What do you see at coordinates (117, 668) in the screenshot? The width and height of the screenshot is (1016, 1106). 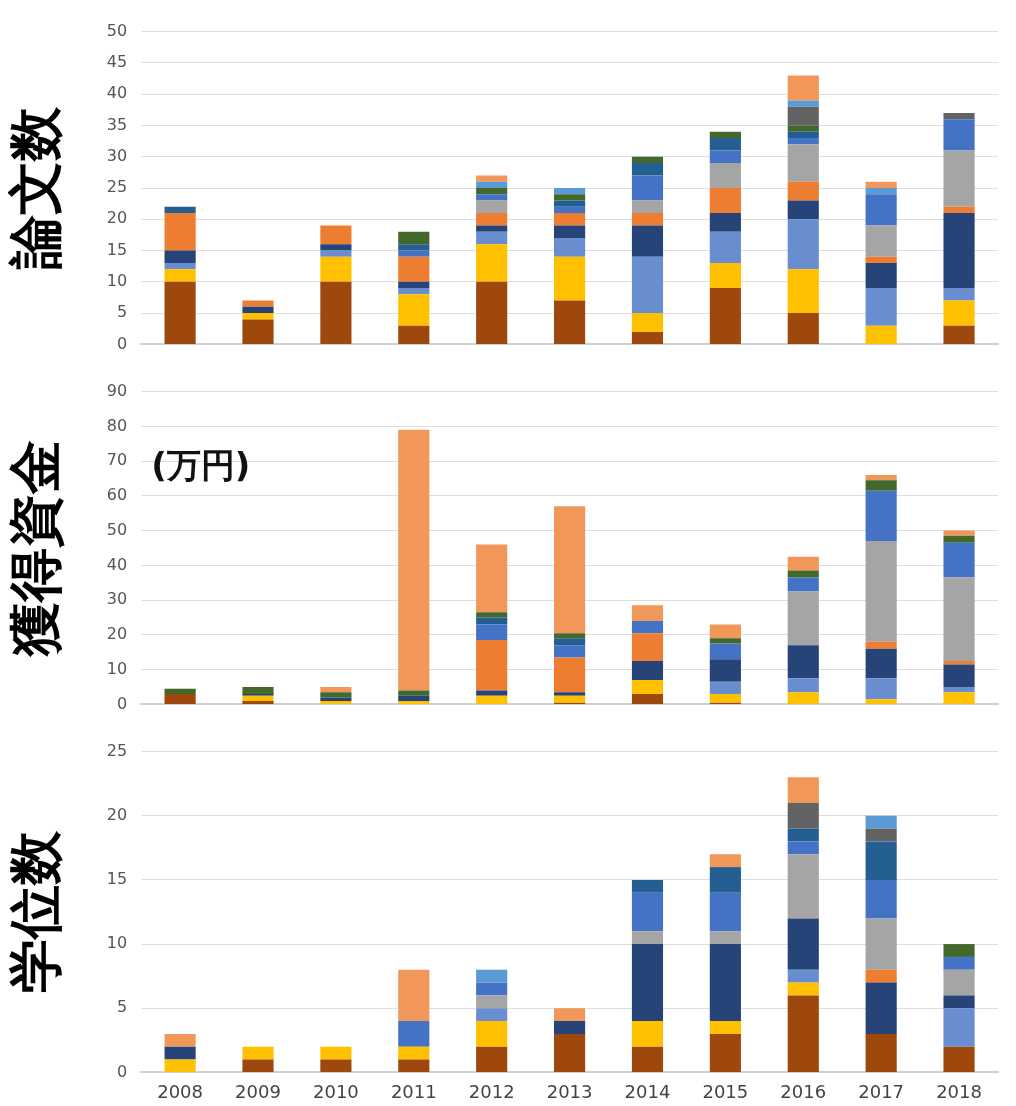 I see `y-tick-label: 10` at bounding box center [117, 668].